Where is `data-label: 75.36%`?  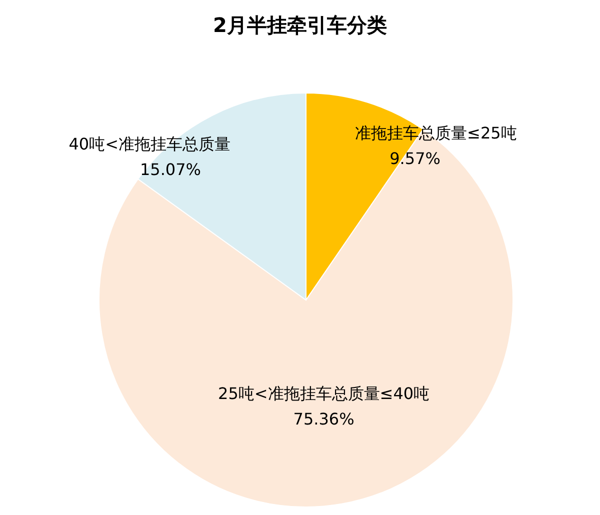
data-label: 75.36% is located at coordinates (323, 418).